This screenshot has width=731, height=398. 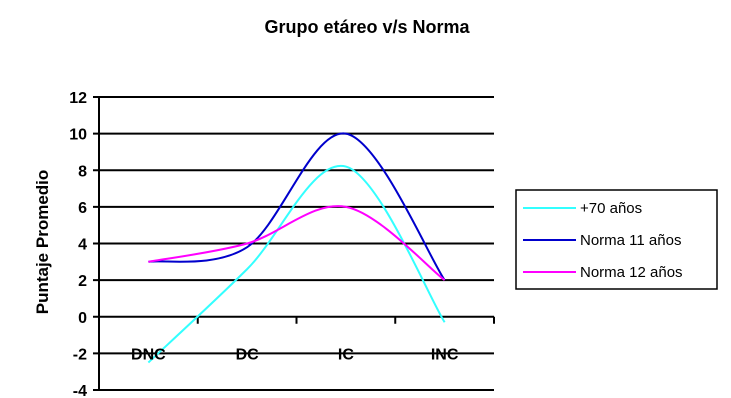 What do you see at coordinates (148, 354) in the screenshot?
I see `x-tick-label: DNC` at bounding box center [148, 354].